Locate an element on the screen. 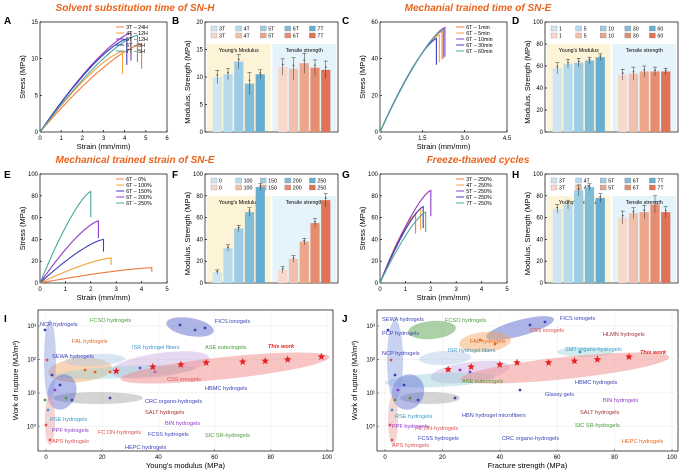  panel-h-legend-label: 3T is located at coordinates (562, 182).